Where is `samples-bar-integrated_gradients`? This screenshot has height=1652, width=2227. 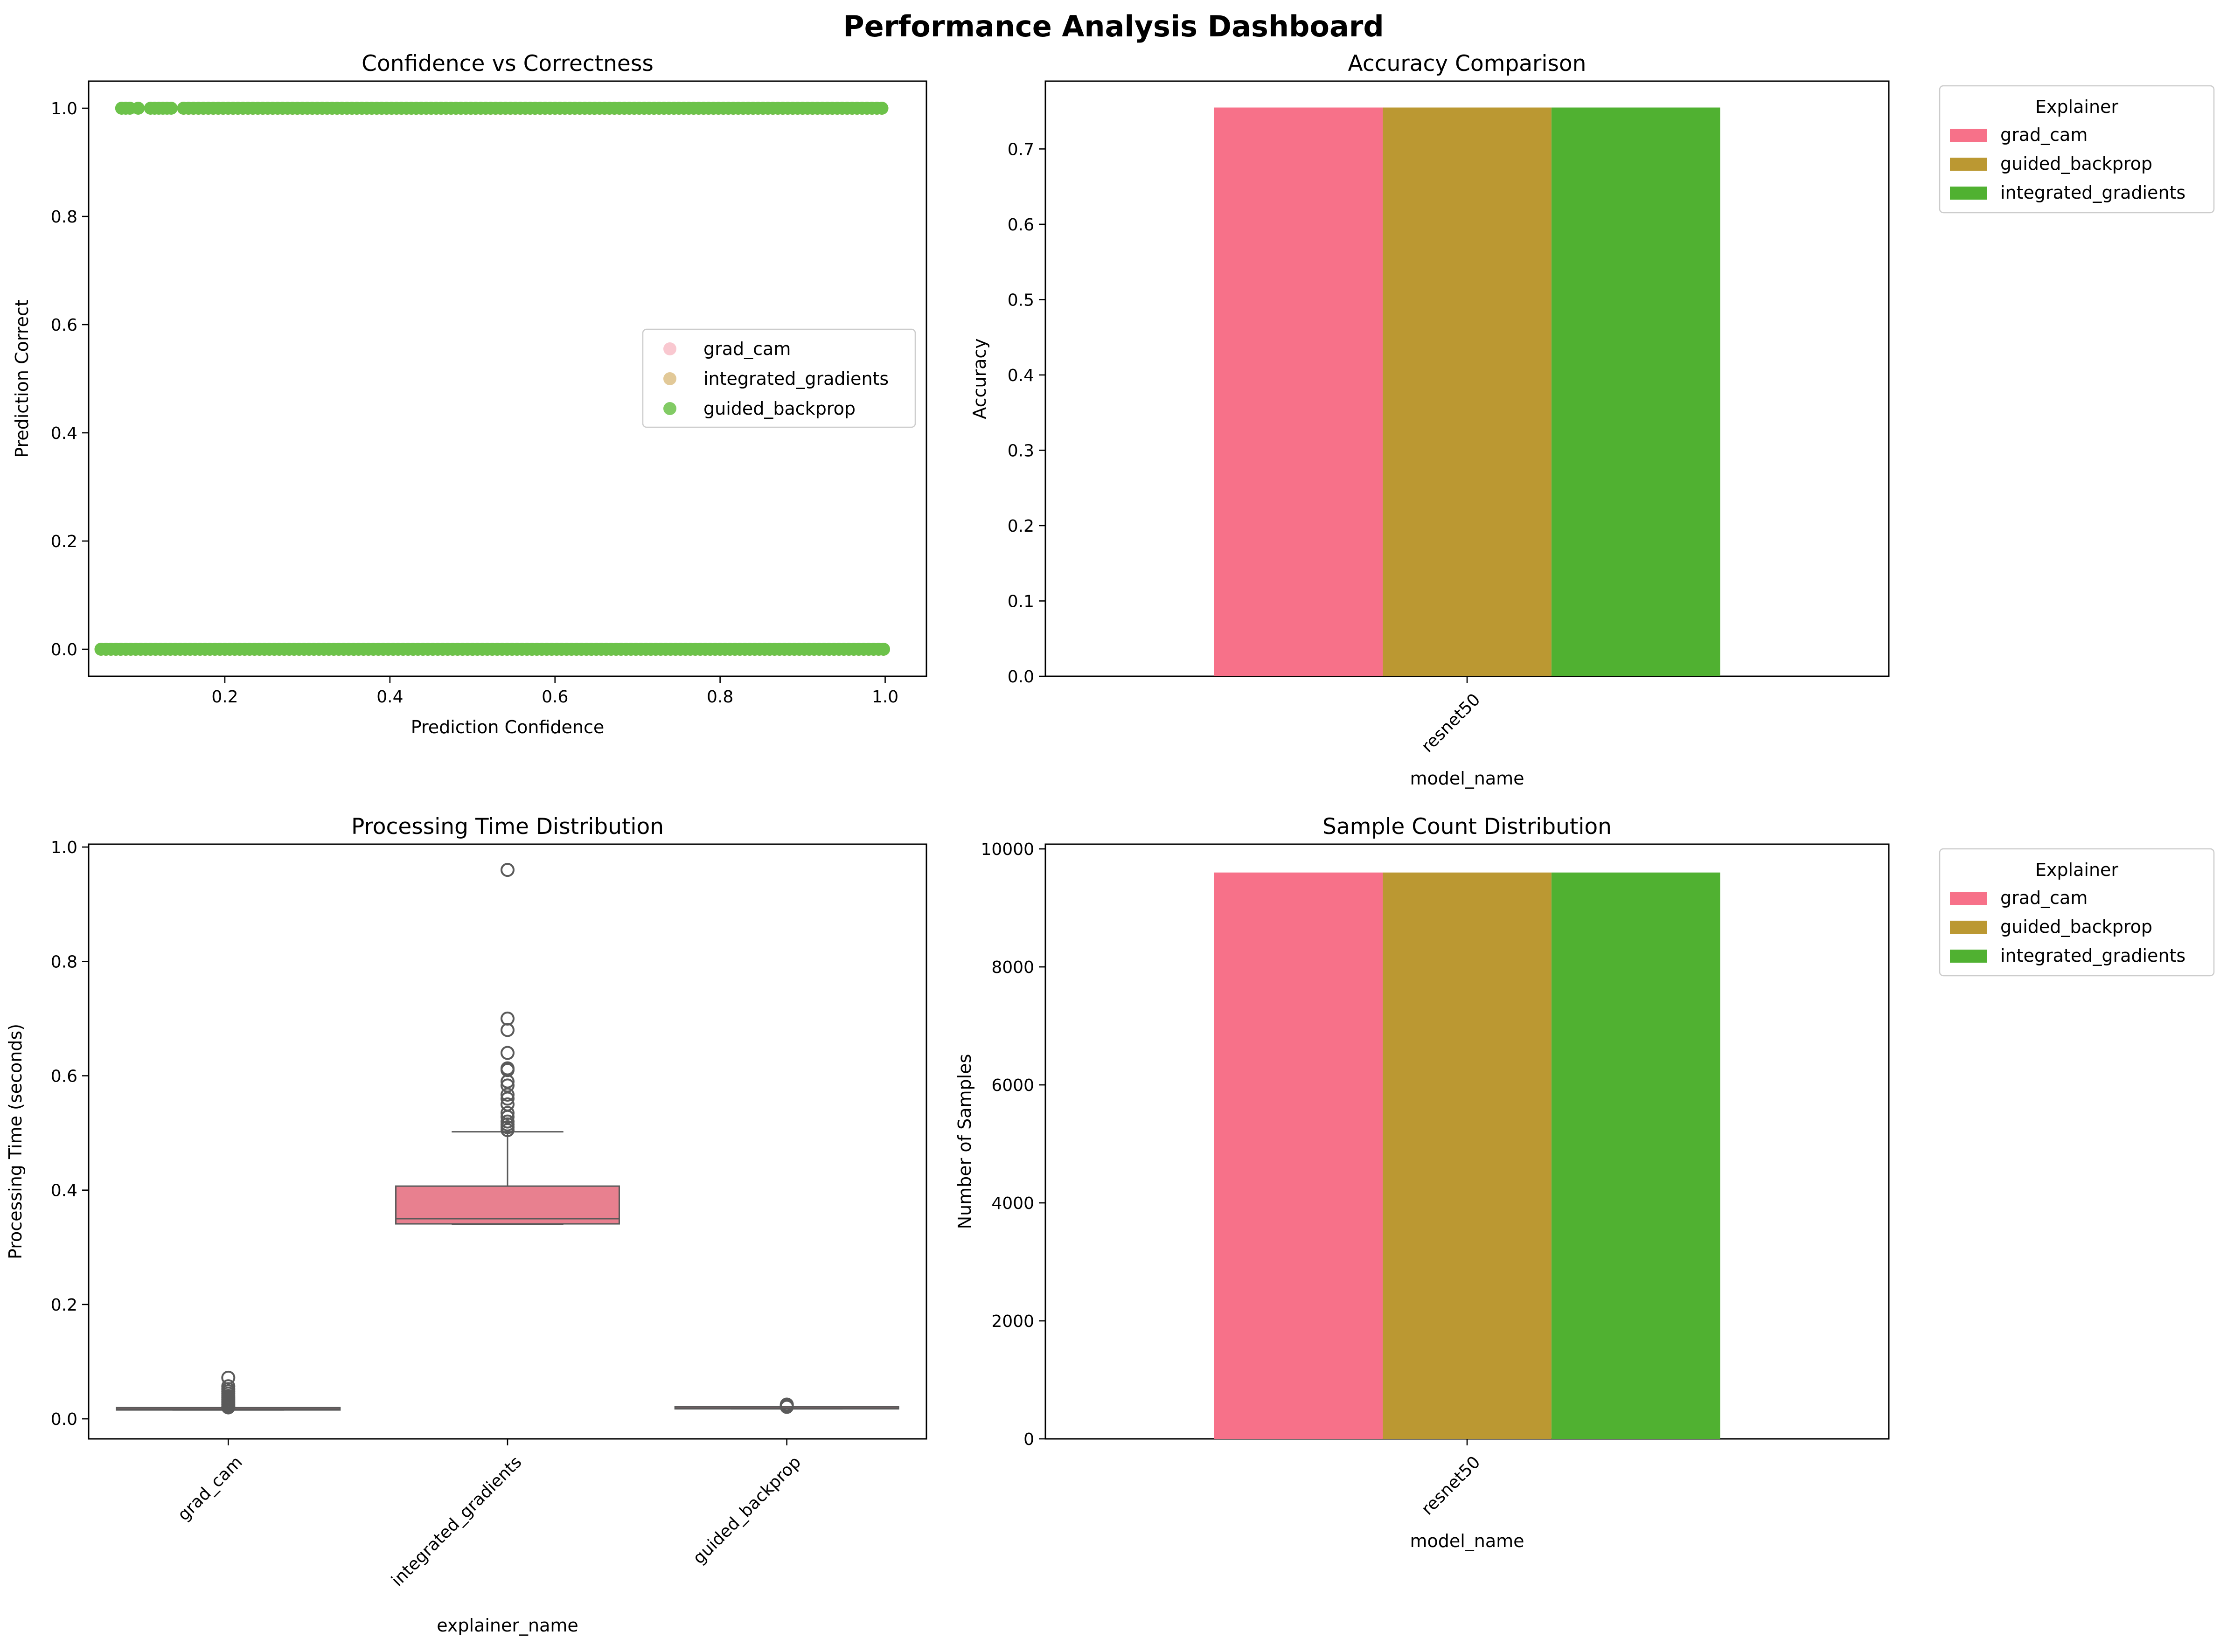
samples-bar-integrated_gradients is located at coordinates (1636, 1156).